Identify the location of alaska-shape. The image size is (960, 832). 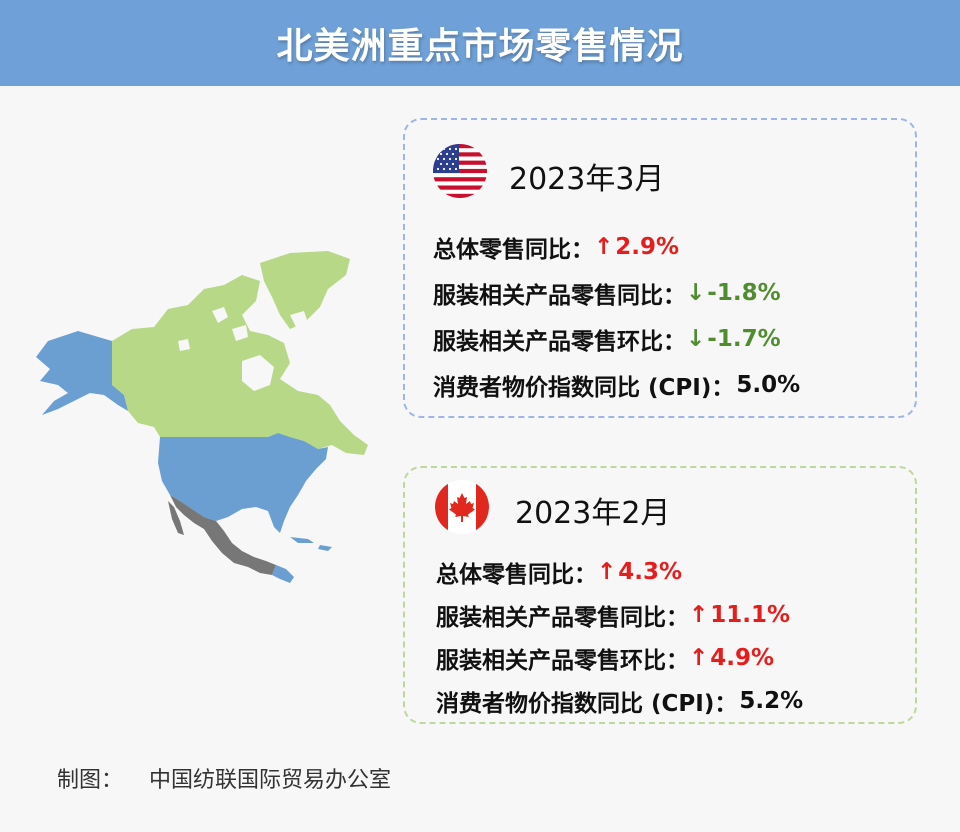
(82, 373).